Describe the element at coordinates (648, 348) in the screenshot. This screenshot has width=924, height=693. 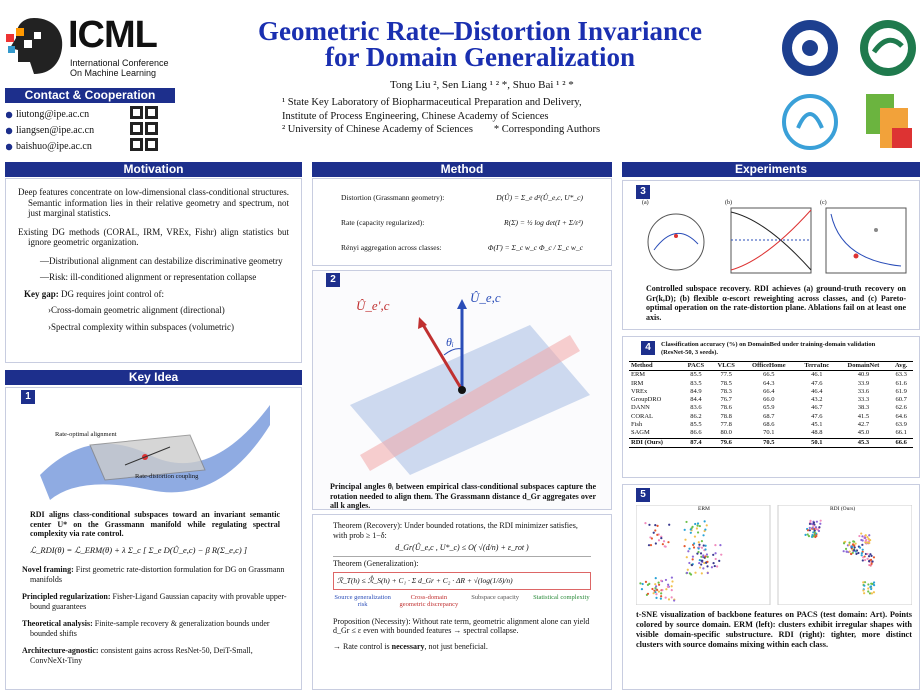
I see `panel-number: 4` at that location.